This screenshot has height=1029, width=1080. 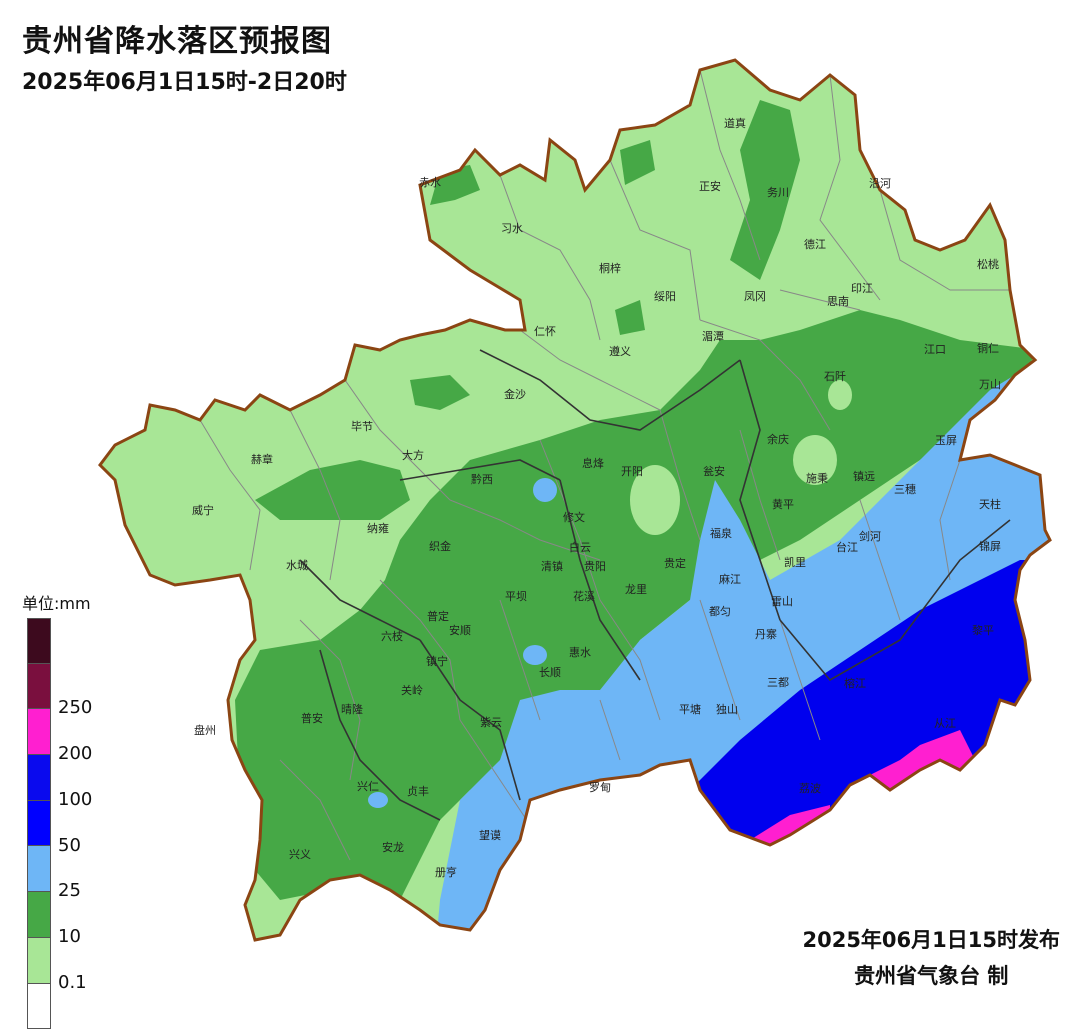 What do you see at coordinates (516, 596) in the screenshot?
I see `city-label: 平坝` at bounding box center [516, 596].